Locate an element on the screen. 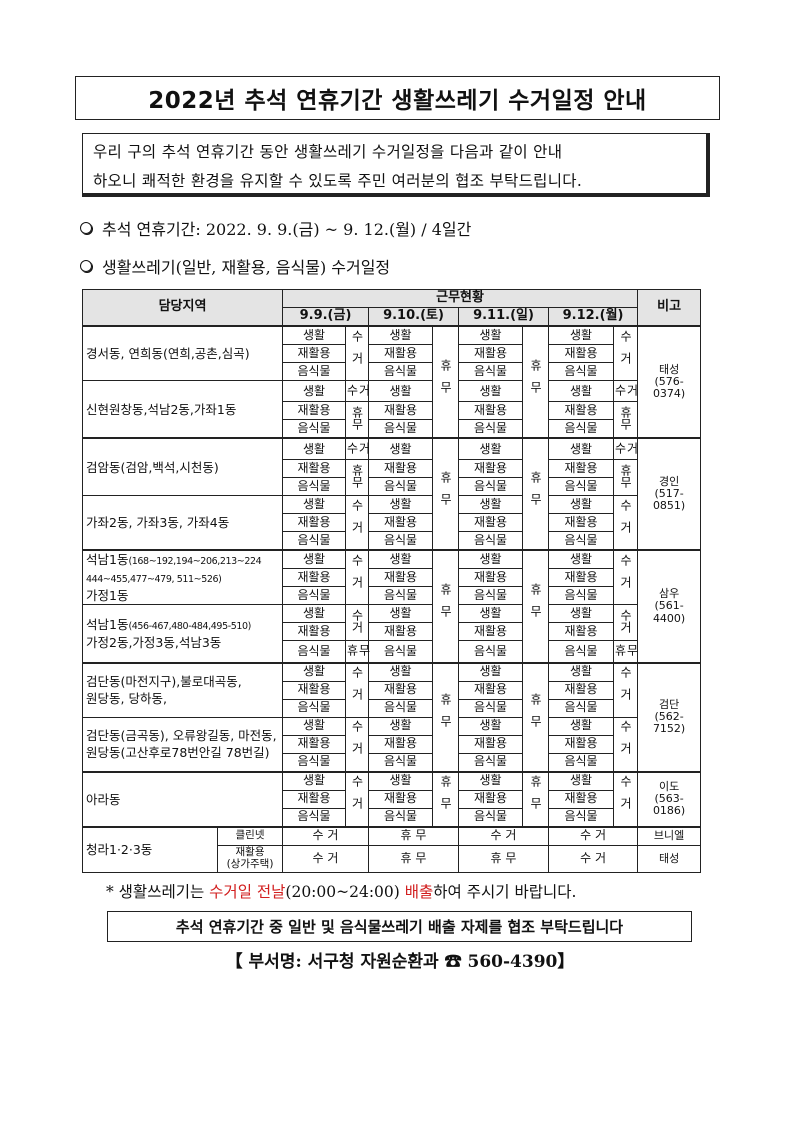 The width and height of the screenshot is (800, 1131). contractor-note: 태성 (576- 0374) is located at coordinates (669, 381).